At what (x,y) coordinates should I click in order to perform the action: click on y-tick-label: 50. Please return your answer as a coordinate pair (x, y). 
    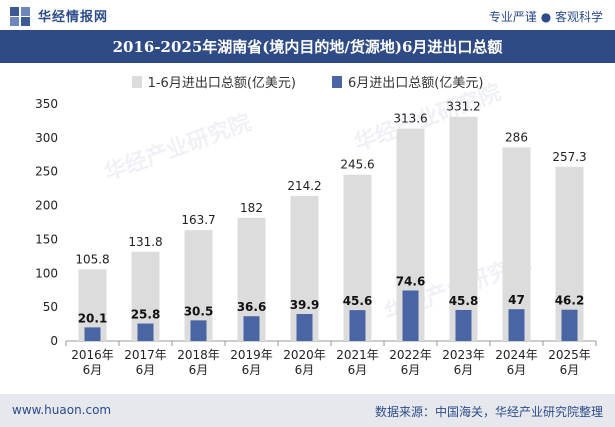
    Looking at the image, I should click on (50, 307).